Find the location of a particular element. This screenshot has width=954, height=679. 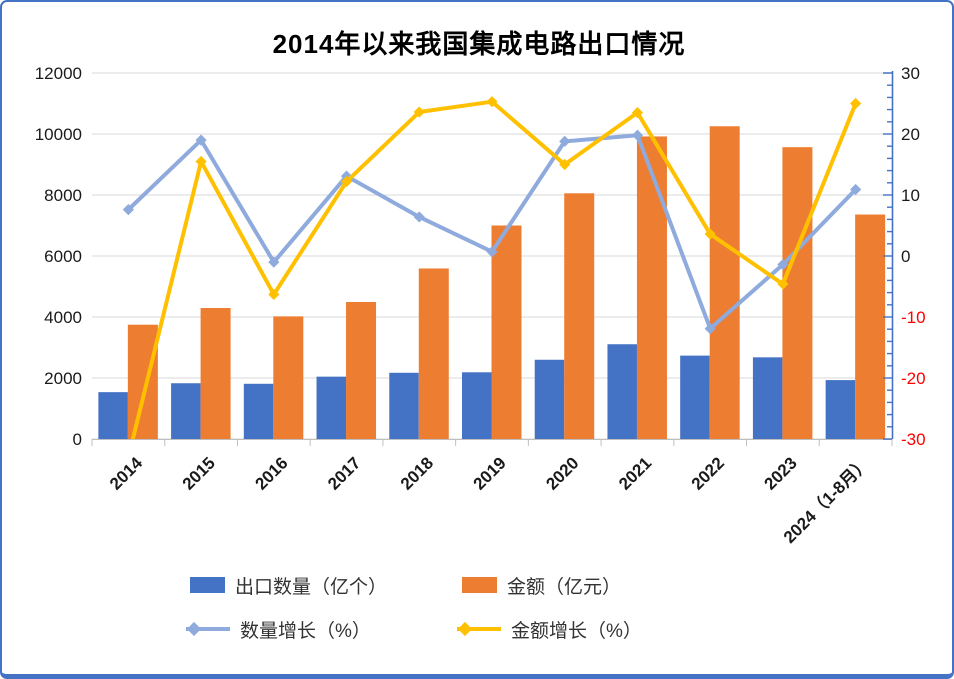

series-export_quantity is located at coordinates (477, 391).